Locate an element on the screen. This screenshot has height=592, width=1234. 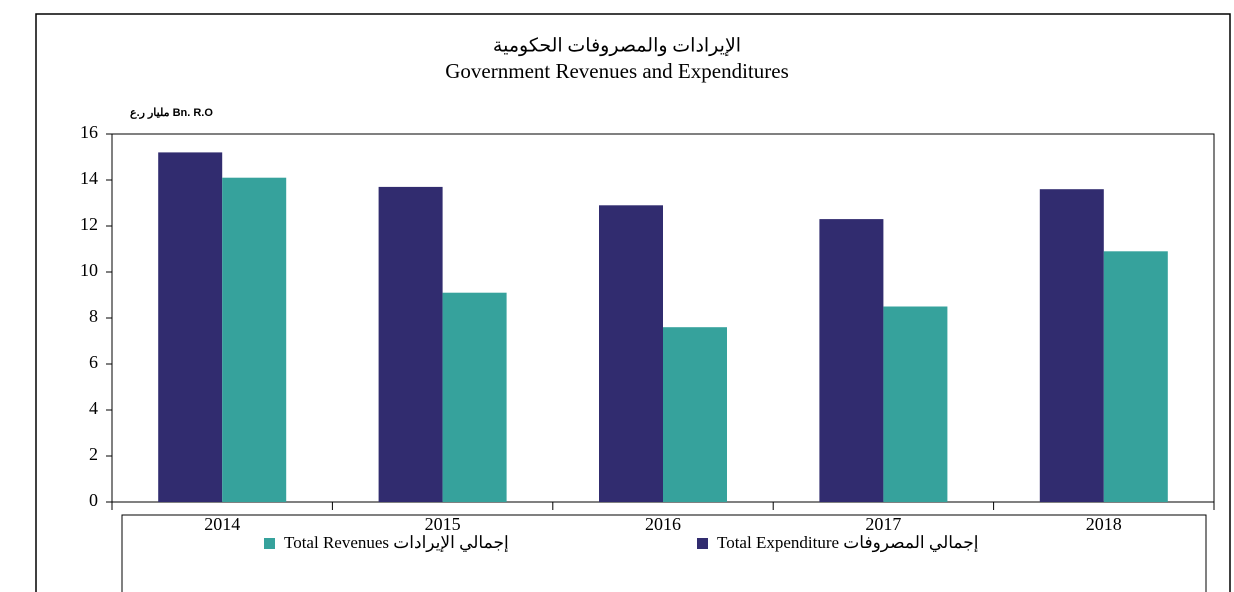
x-tick-label: 2016 is located at coordinates (663, 524).